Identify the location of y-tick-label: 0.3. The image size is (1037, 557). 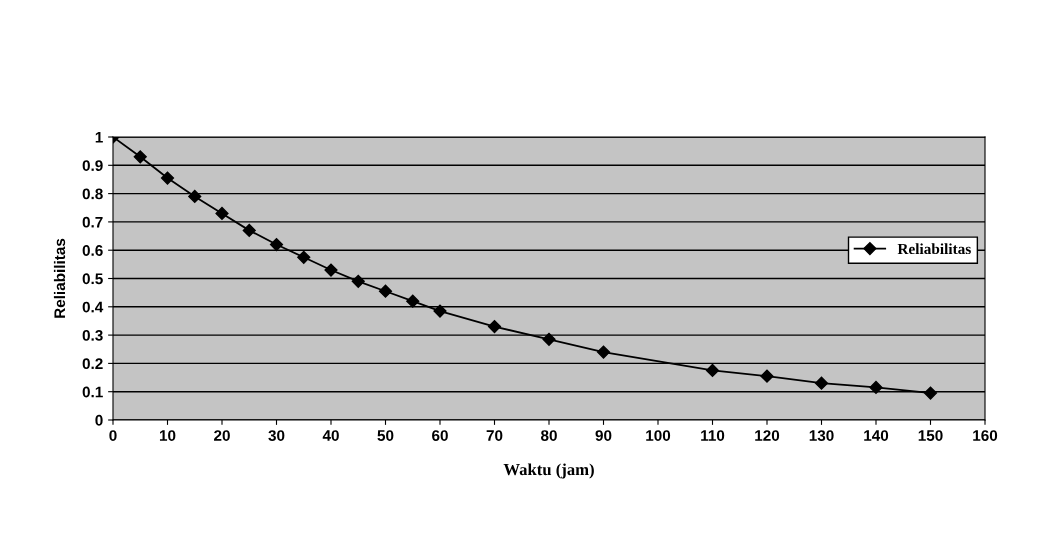
(92, 335).